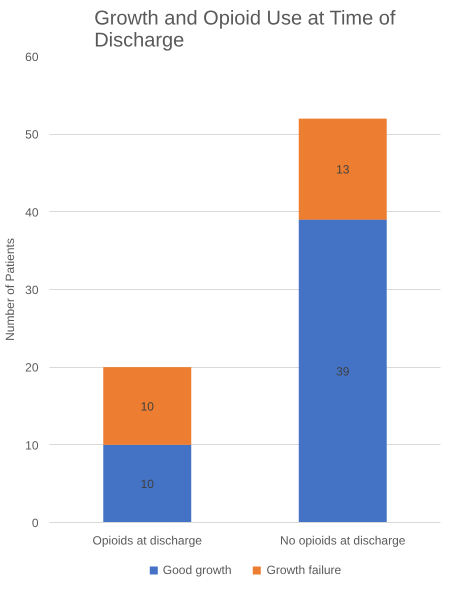  I want to click on legend-label: Growth failure, so click(304, 570).